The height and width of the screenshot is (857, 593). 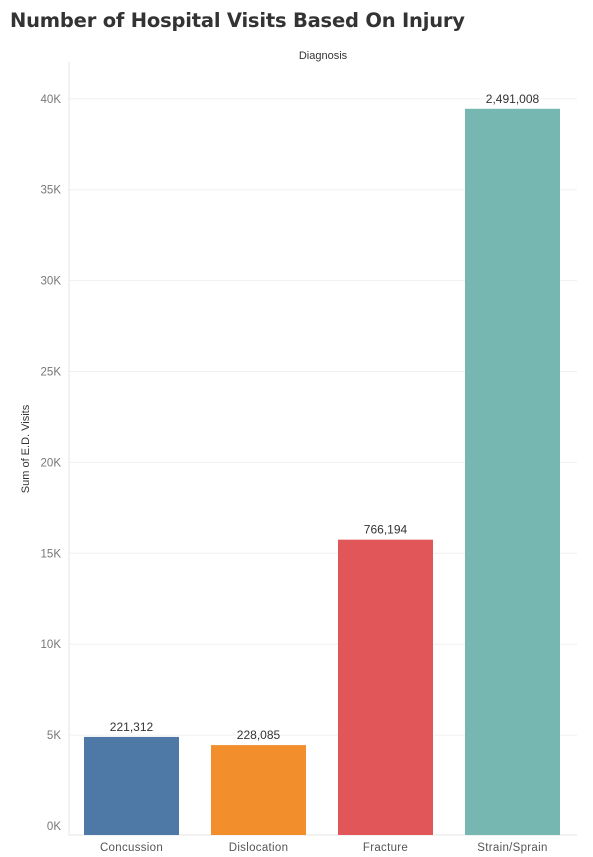 What do you see at coordinates (386, 530) in the screenshot?
I see `data-label: 766,194` at bounding box center [386, 530].